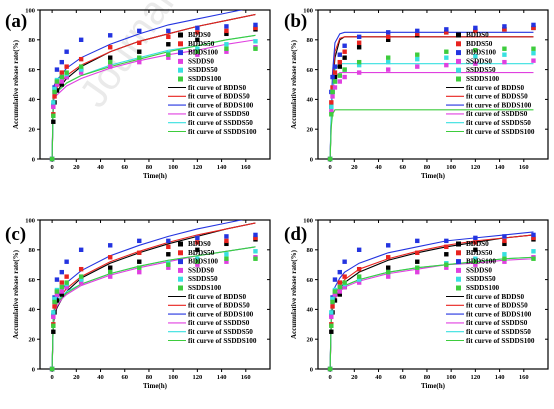  I want to click on legend-label: SSDDS100, so click(205, 288).